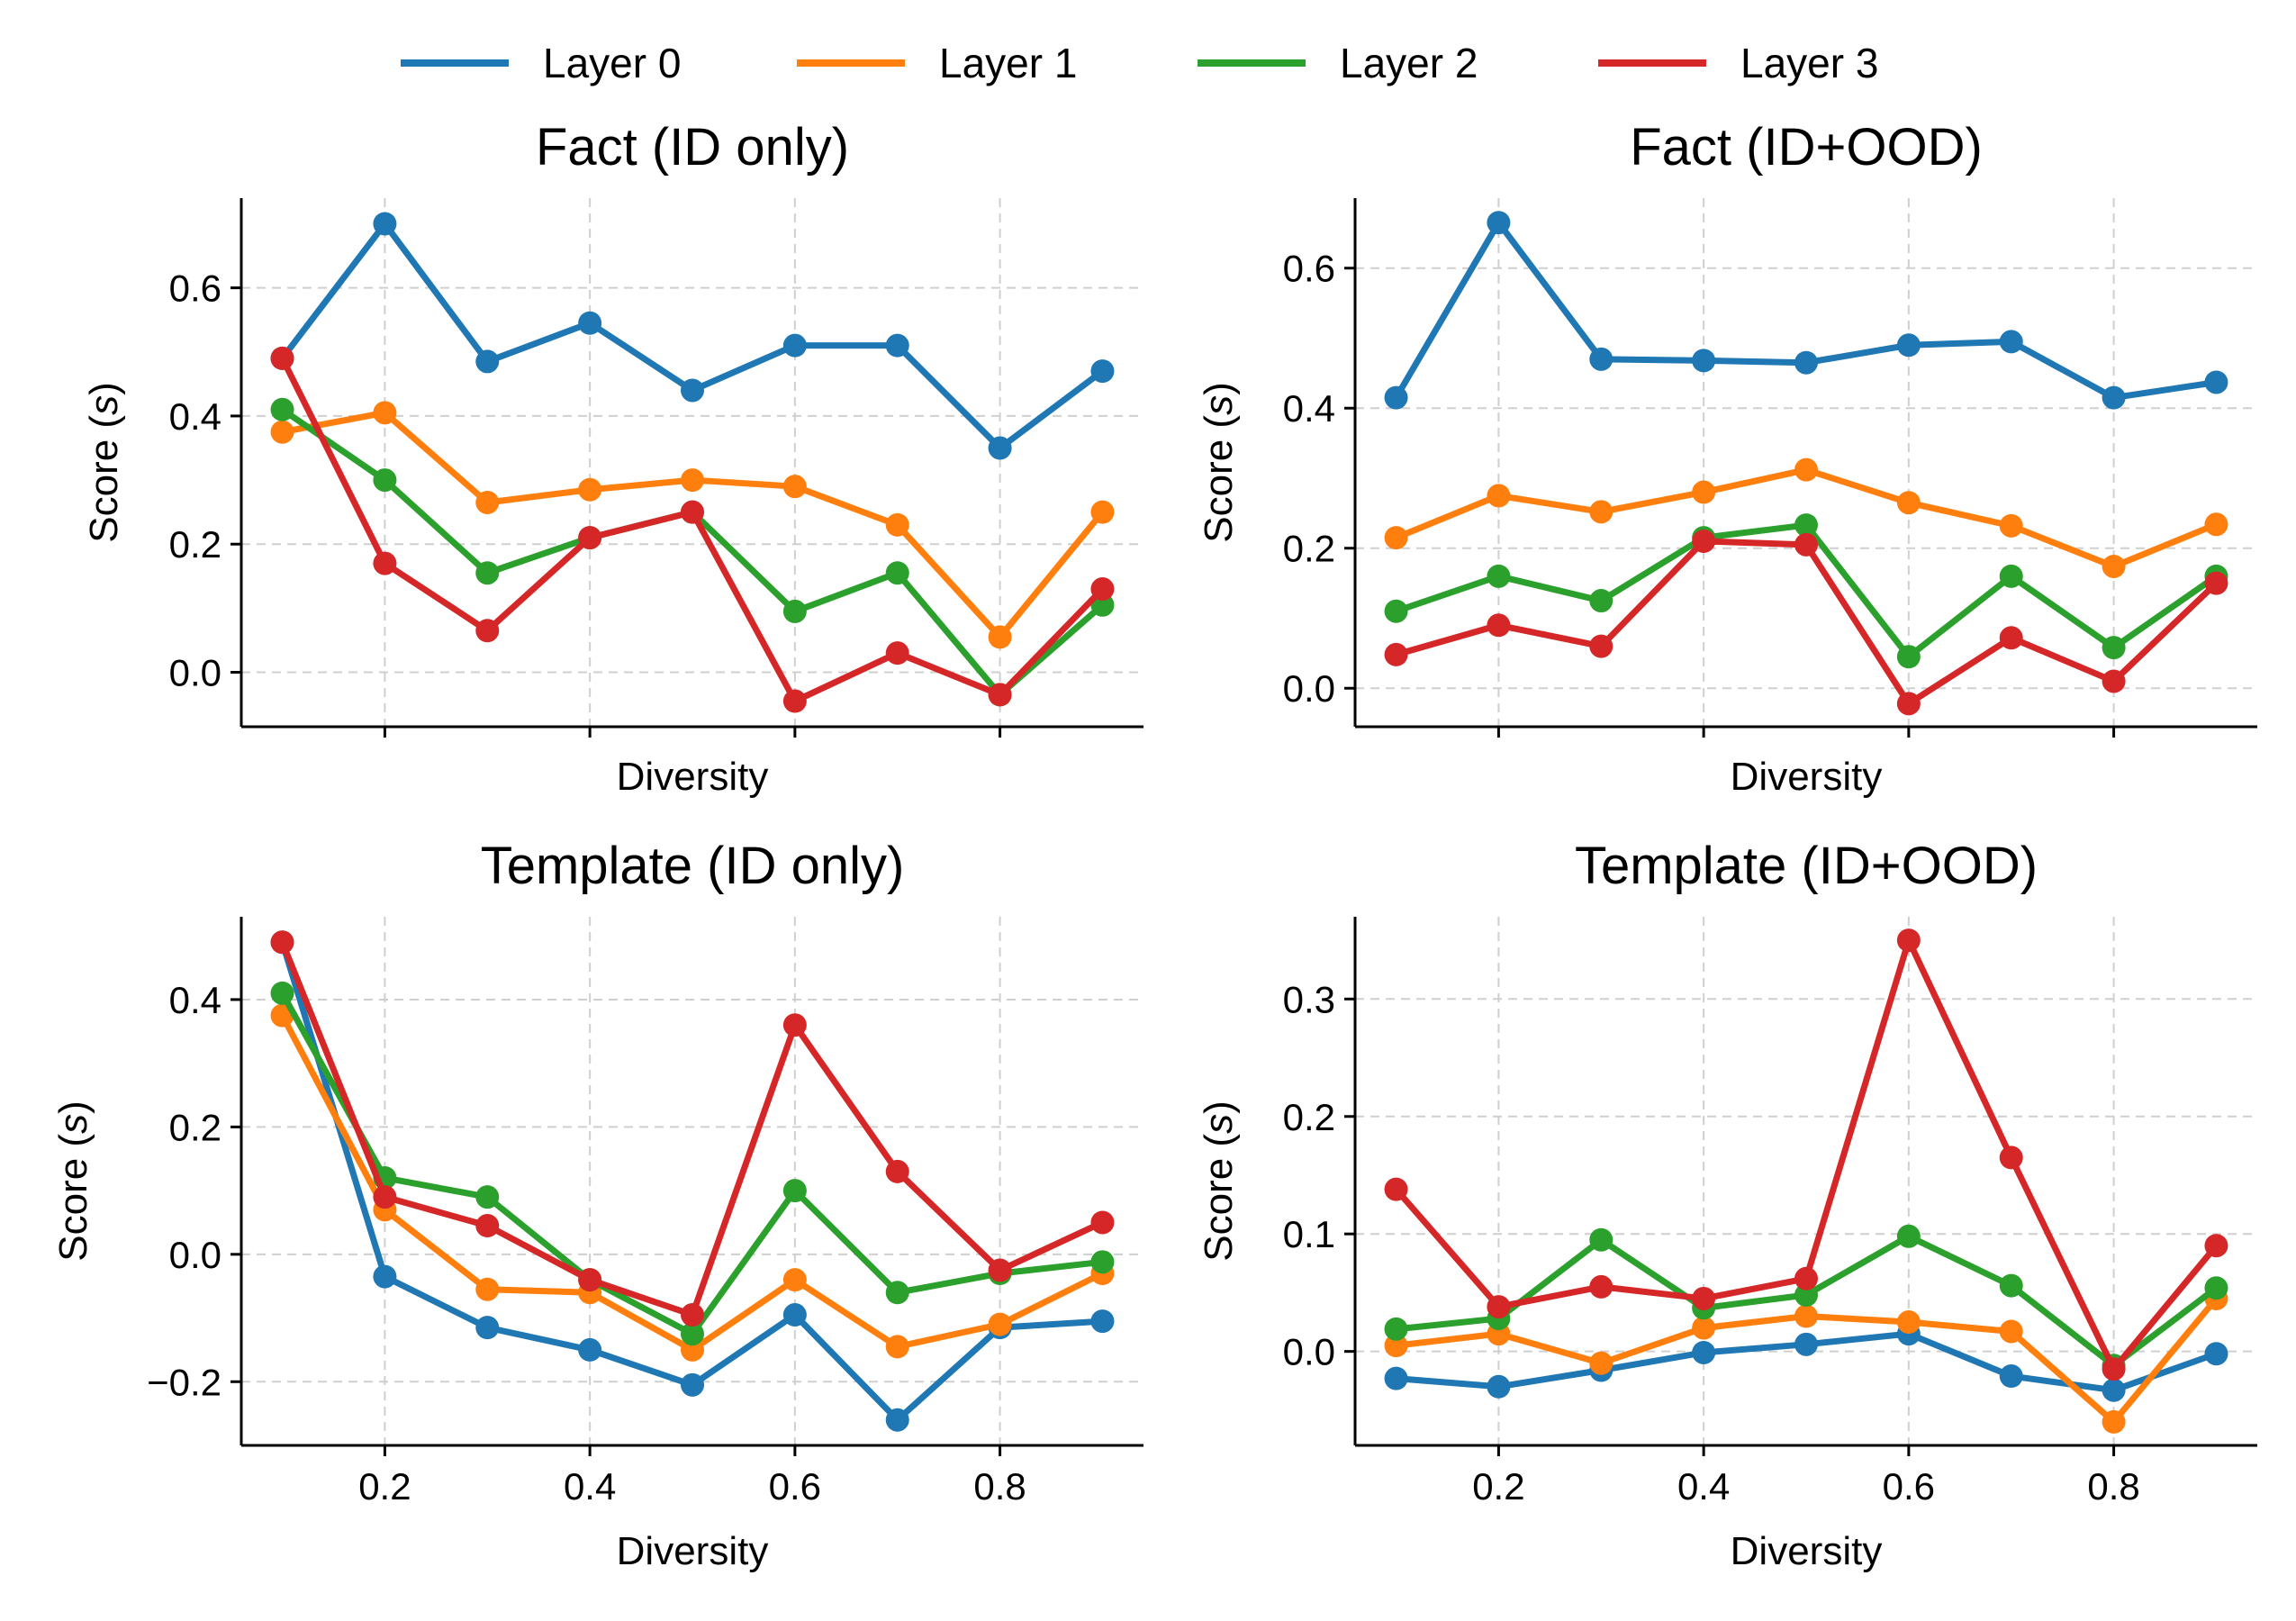  I want to click on x-tick-label: 0.2, so click(384, 1486).